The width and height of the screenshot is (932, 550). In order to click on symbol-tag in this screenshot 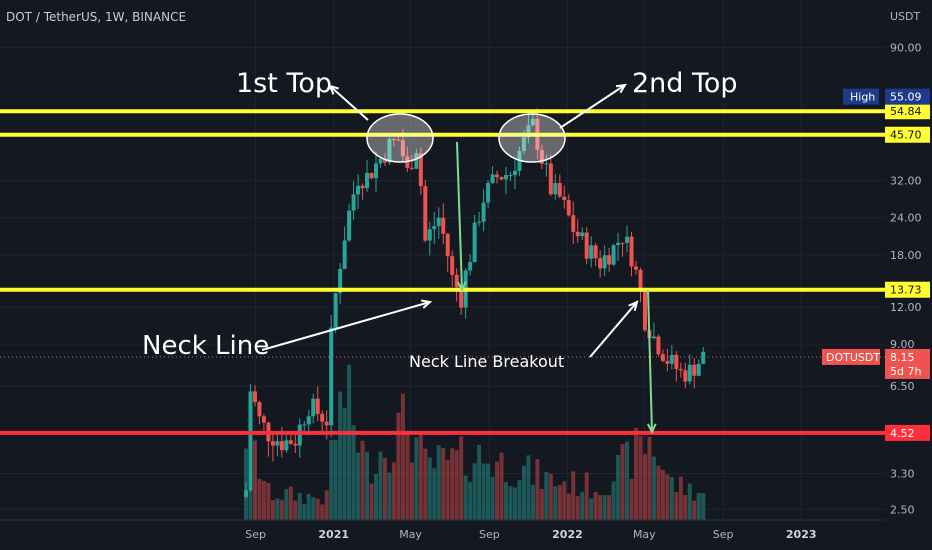, I will do `click(851, 356)`.